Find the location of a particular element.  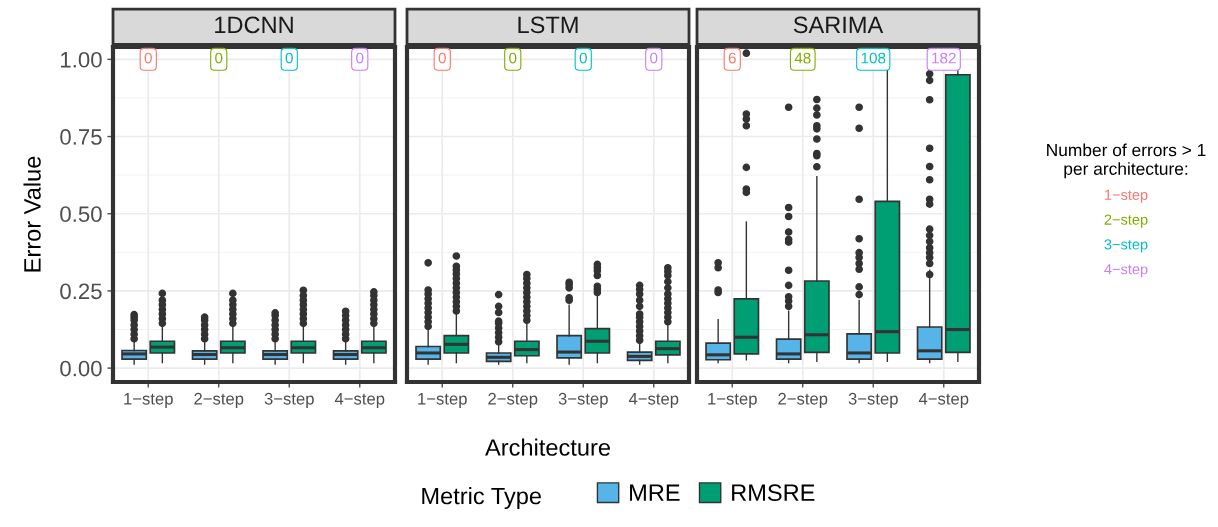

x-axis-title: Architecture is located at coordinates (547, 447).